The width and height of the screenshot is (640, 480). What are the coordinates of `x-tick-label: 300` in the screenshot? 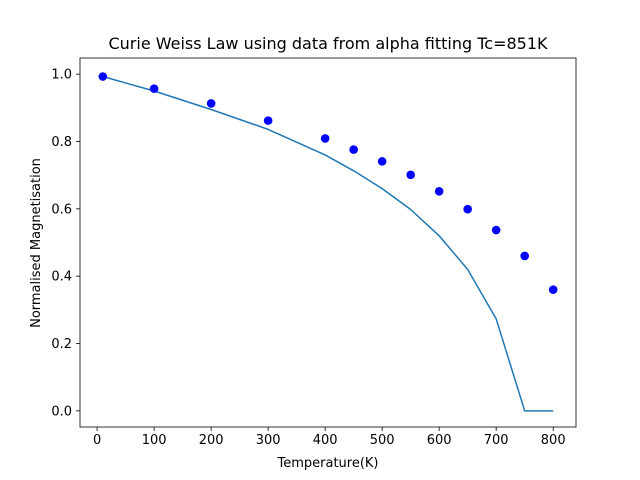 It's located at (268, 440).